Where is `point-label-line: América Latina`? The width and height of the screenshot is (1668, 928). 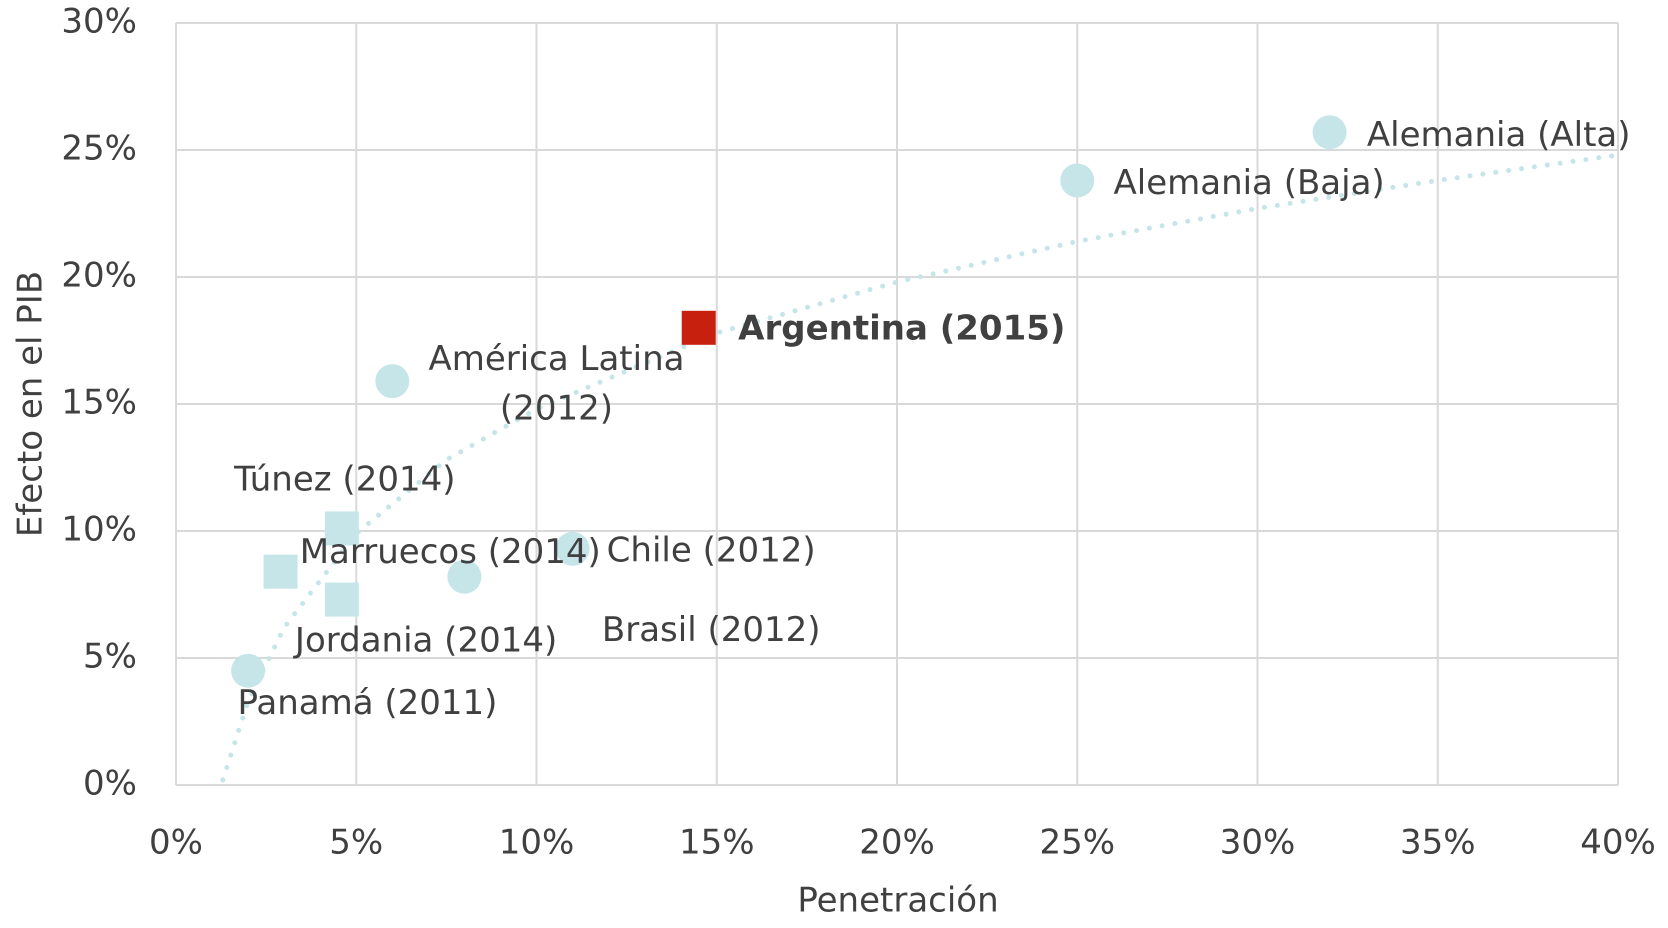
point-label-line: América Latina is located at coordinates (556, 359).